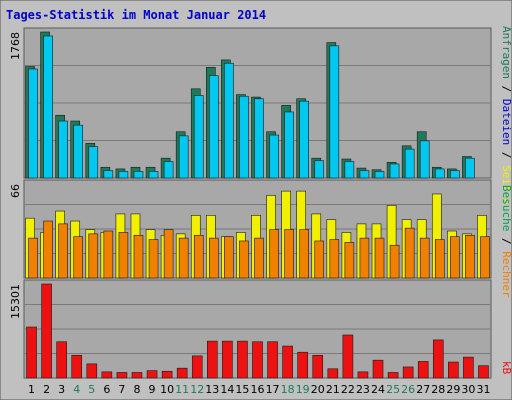 Image resolution: width=512 pixels, height=400 pixels. I want to click on x-tick-label: 18, so click(288, 389).